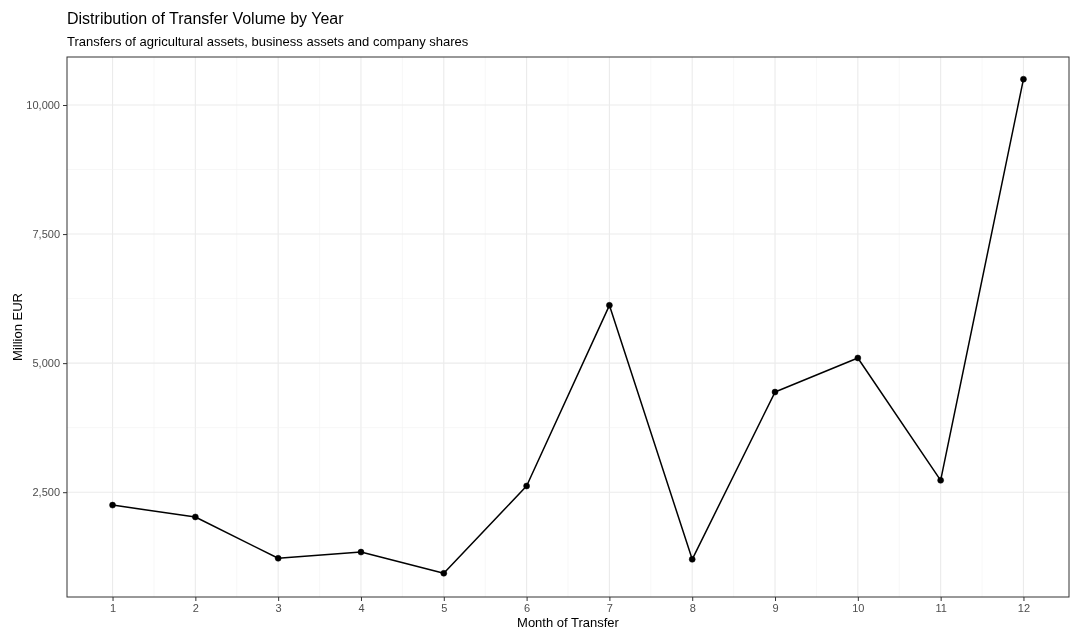 The width and height of the screenshot is (1070, 630). What do you see at coordinates (206, 18) in the screenshot?
I see `chart-title: Distribution of Transfer Volume by Year` at bounding box center [206, 18].